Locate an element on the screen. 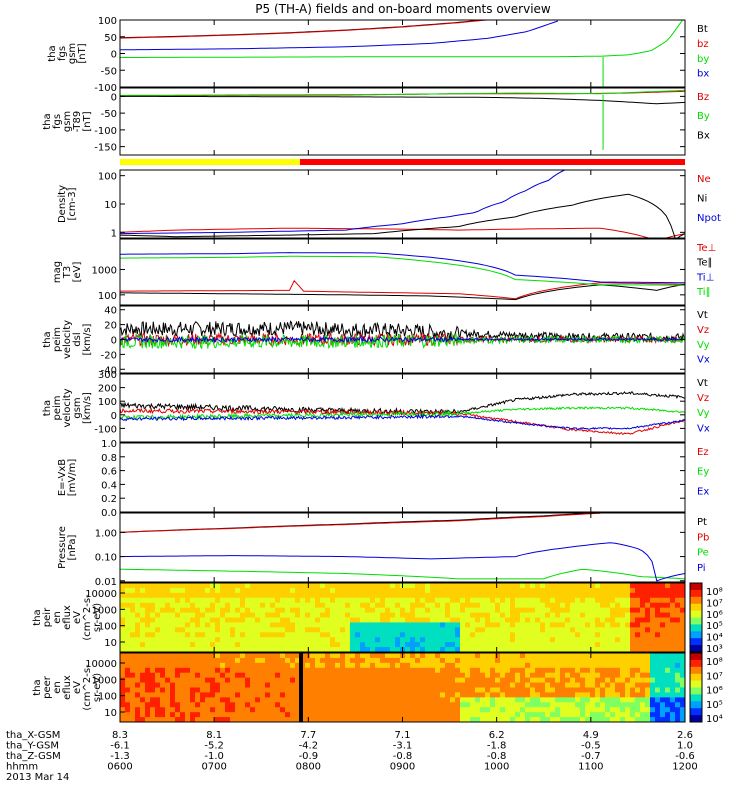 The image size is (750, 800). legend-item: Npot is located at coordinates (709, 218).